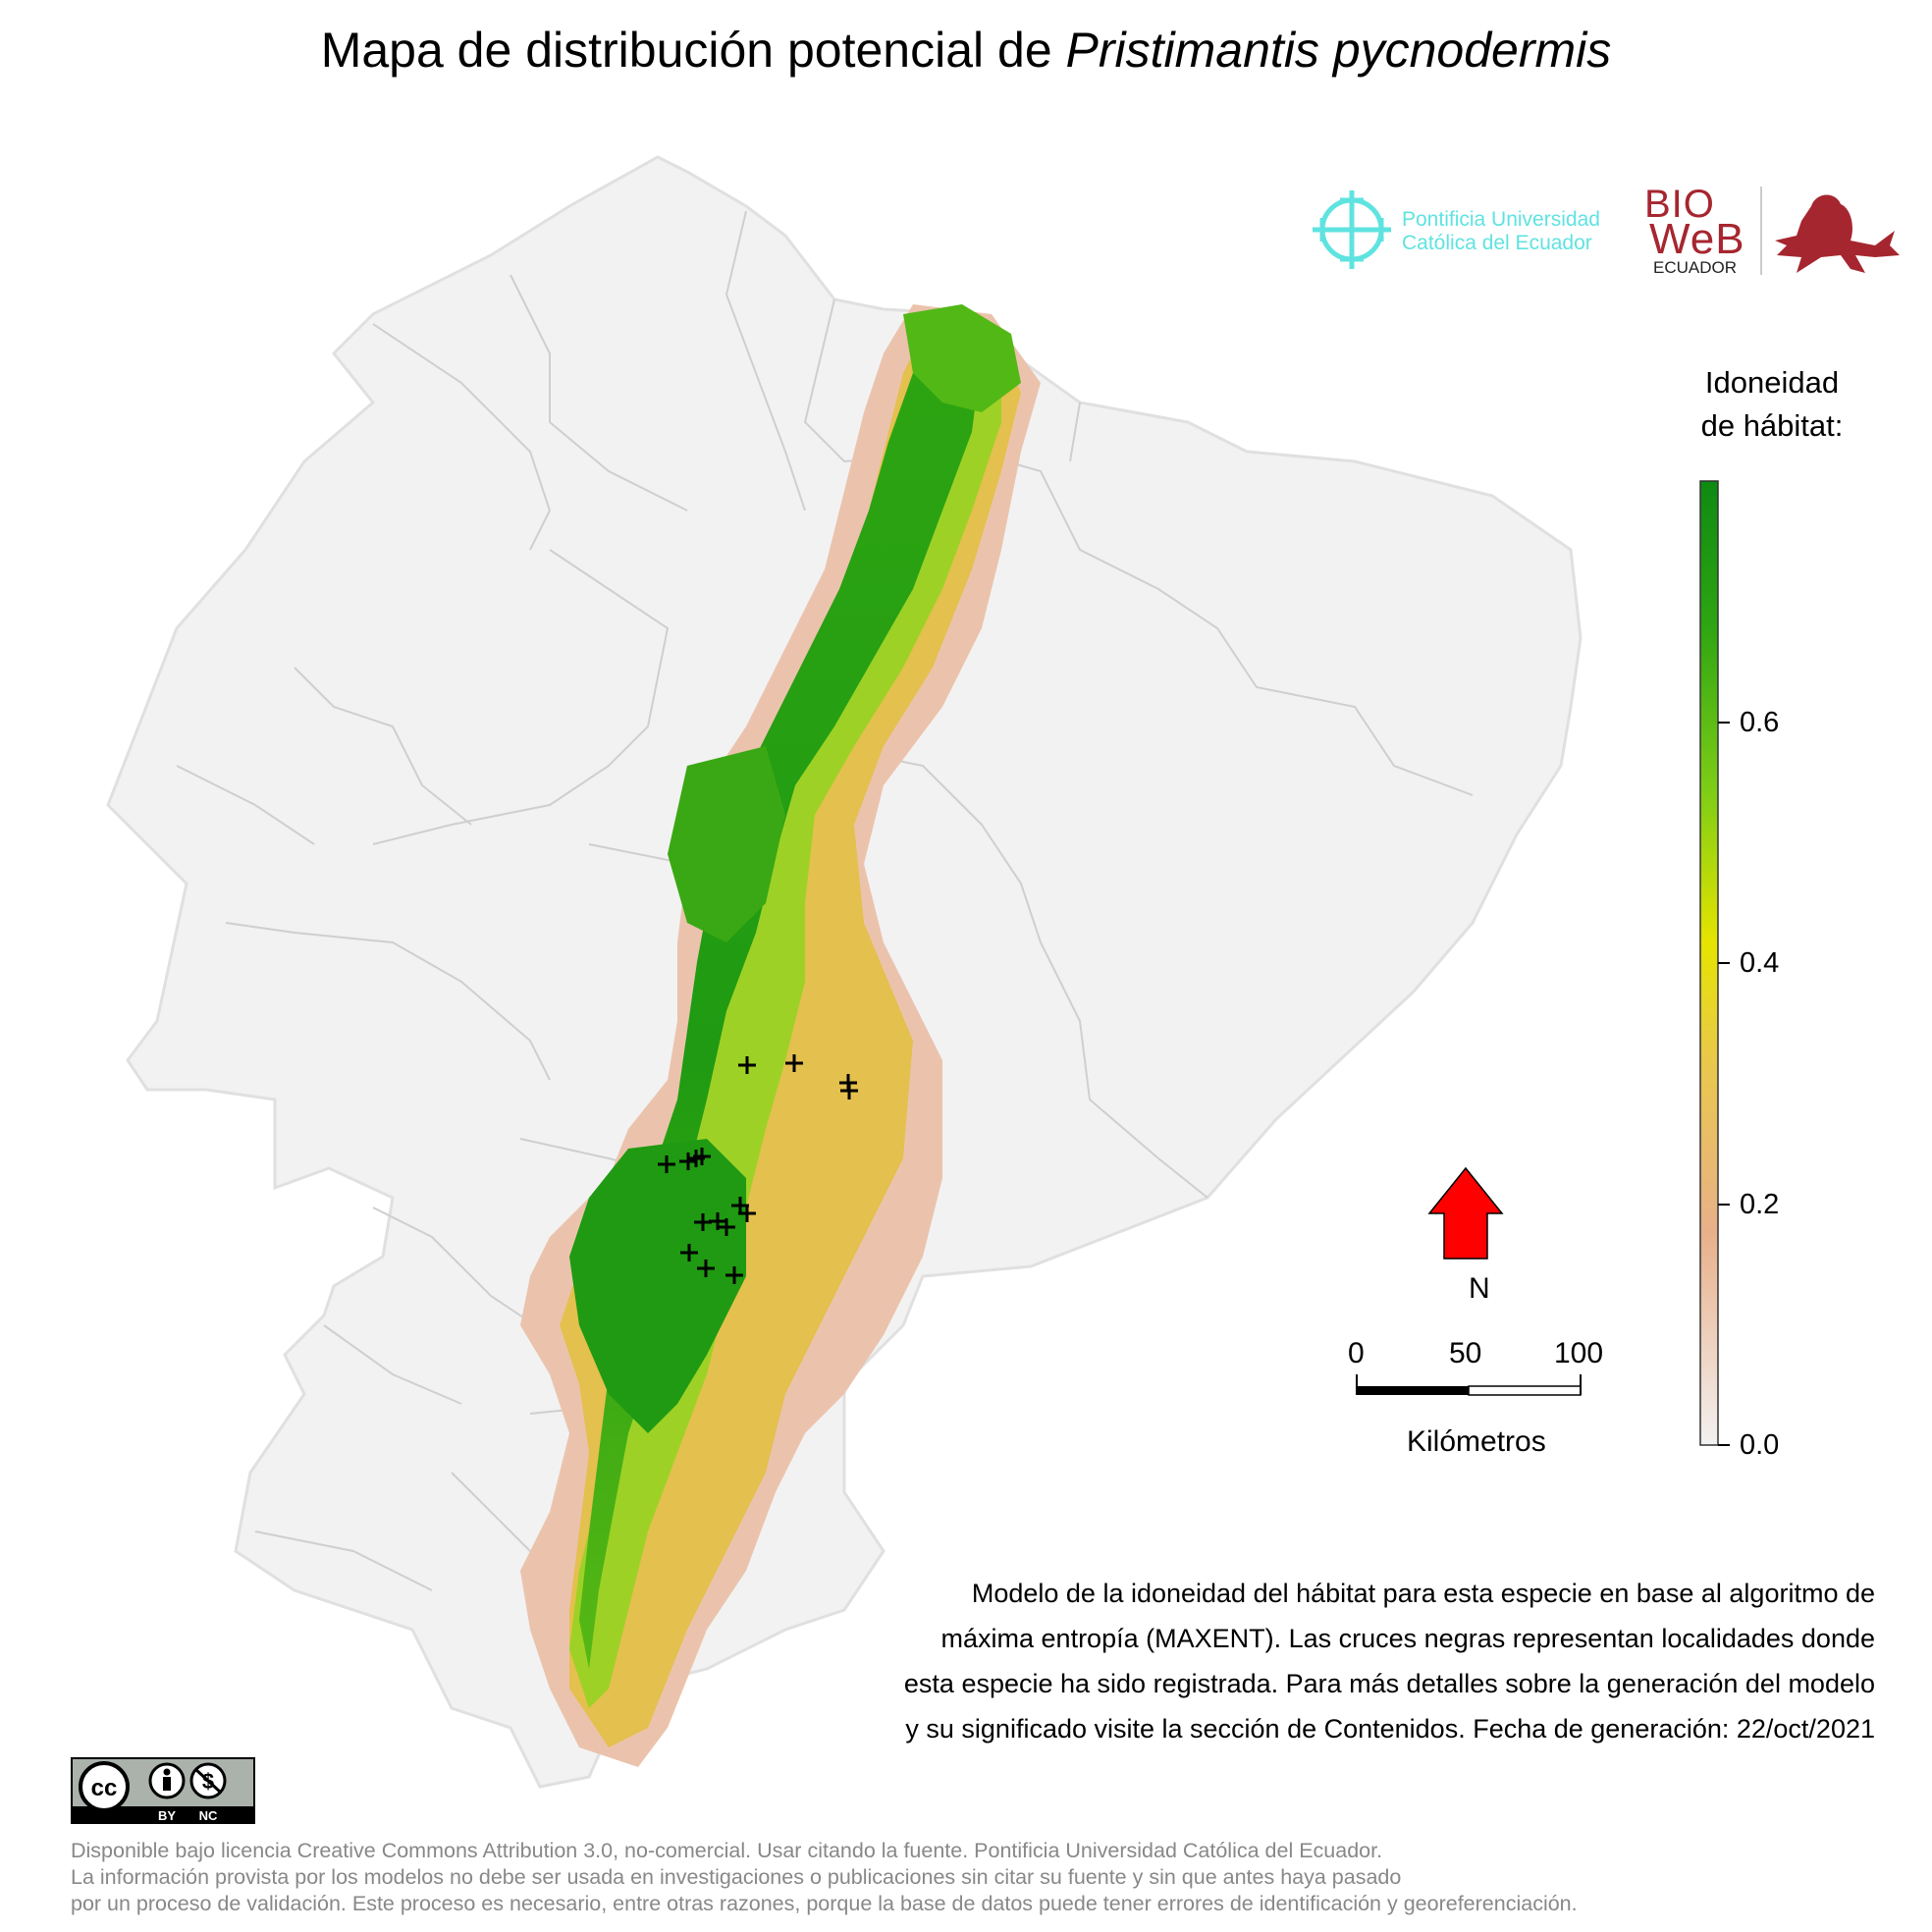 This screenshot has height=1932, width=1932. I want to click on legend-title-line-1: Idoneidad, so click(1772, 382).